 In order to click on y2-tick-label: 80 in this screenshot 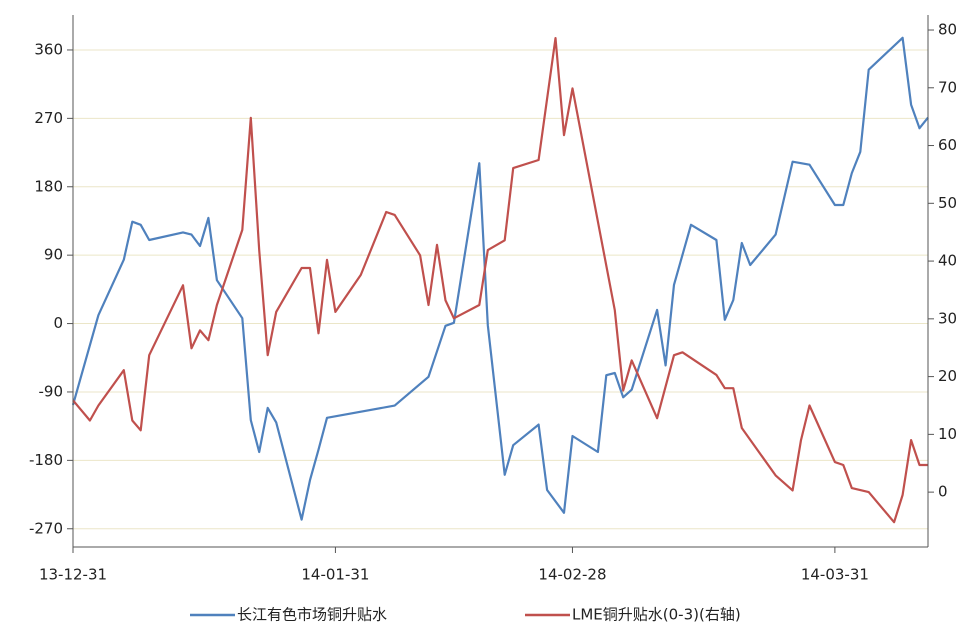, I will do `click(947, 30)`.